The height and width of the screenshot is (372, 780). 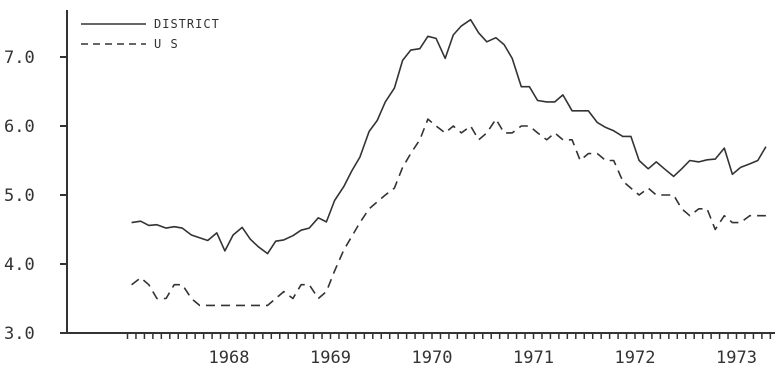 I want to click on legend: DISTRICT U S, so click(x=150, y=34).